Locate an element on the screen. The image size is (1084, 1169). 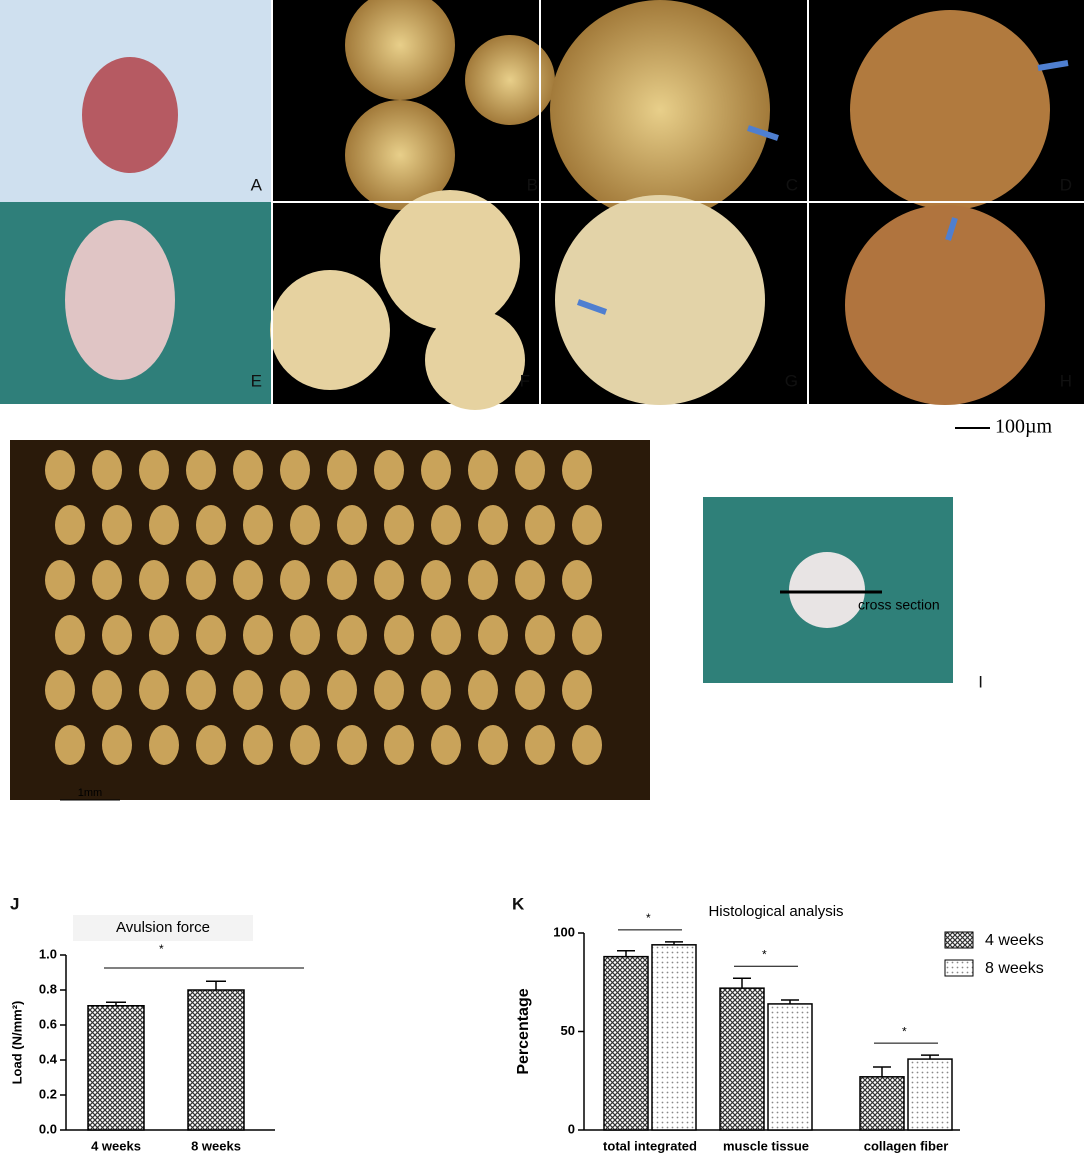
x-tick-label: total integrated is located at coordinates (650, 1145).